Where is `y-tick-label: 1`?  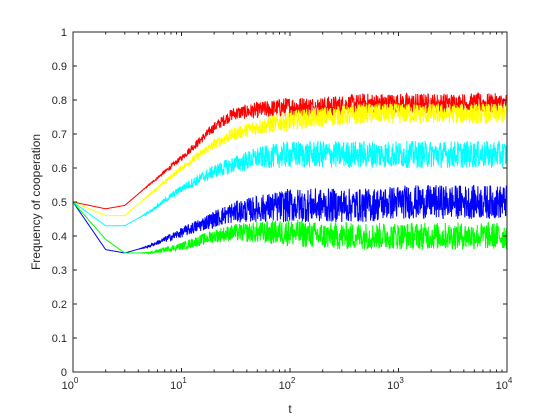
y-tick-label: 1 is located at coordinates (64, 33).